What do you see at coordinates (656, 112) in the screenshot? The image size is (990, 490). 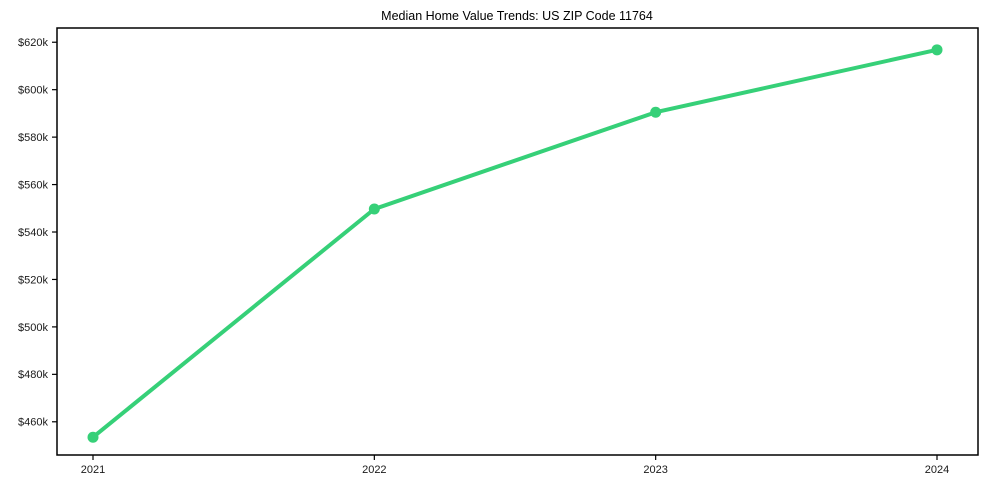 I see `data-point-2023` at bounding box center [656, 112].